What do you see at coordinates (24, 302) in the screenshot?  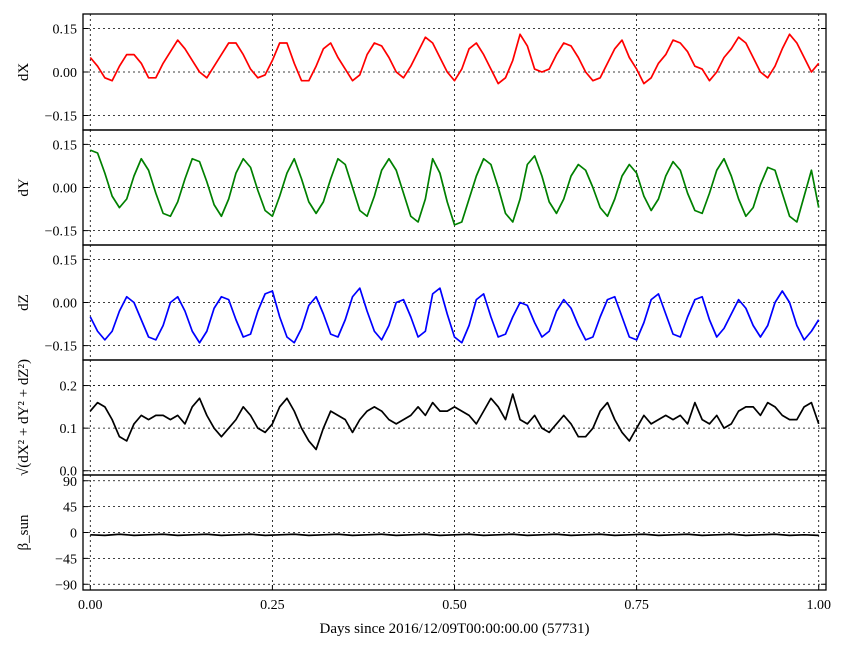 I see `y-axis-title: dZ` at bounding box center [24, 302].